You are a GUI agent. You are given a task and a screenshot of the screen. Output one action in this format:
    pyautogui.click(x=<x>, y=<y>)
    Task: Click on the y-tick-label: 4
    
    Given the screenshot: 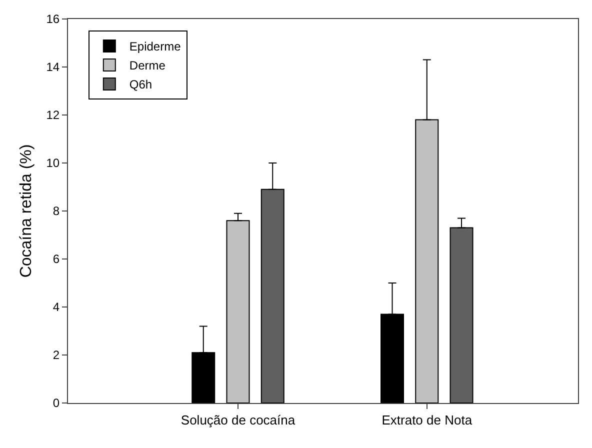 What is the action you would take?
    pyautogui.click(x=56, y=307)
    